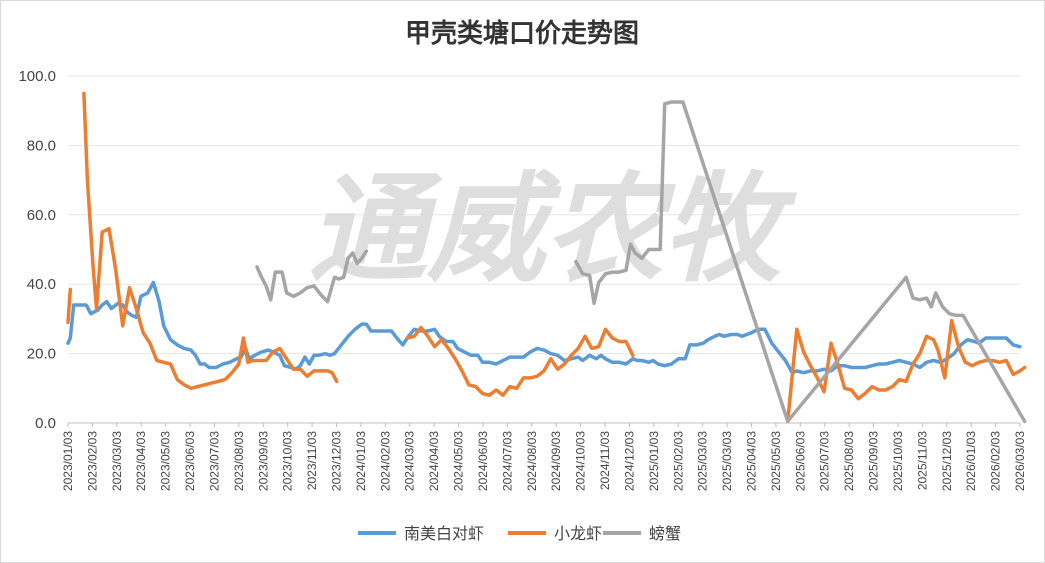 Image resolution: width=1045 pixels, height=563 pixels. What do you see at coordinates (41, 354) in the screenshot?
I see `y-tick-label: 20.0` at bounding box center [41, 354].